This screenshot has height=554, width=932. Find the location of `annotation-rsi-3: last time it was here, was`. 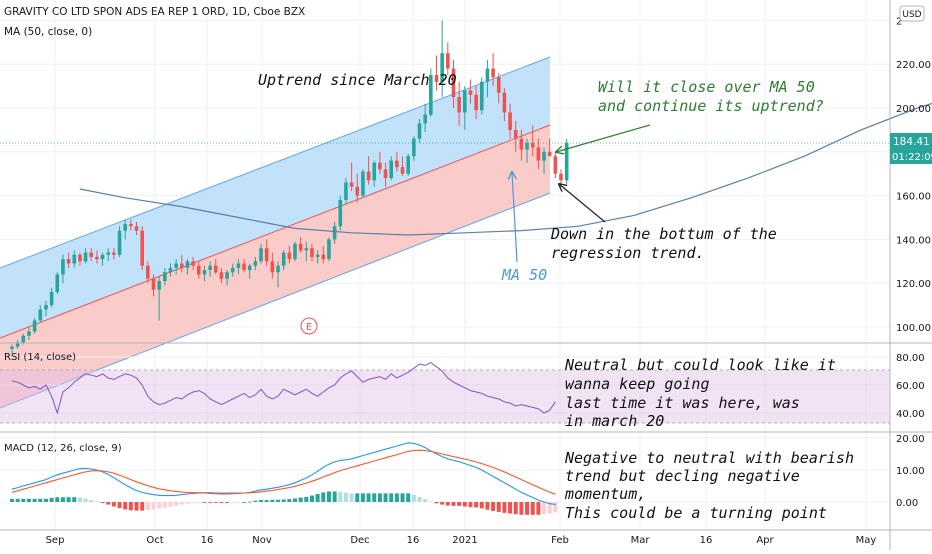

annotation-rsi-3: last time it was here, was is located at coordinates (682, 403).